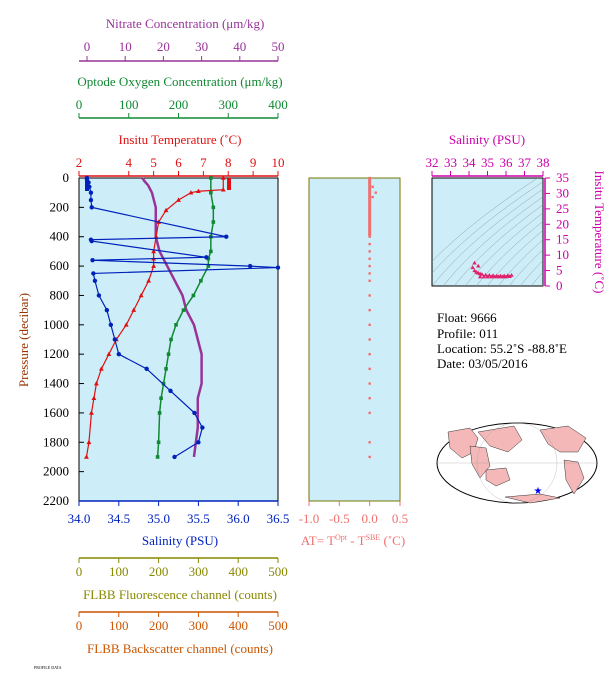  What do you see at coordinates (562, 239) in the screenshot?
I see `ts-temperature-tick-label: 15` at bounding box center [562, 239].